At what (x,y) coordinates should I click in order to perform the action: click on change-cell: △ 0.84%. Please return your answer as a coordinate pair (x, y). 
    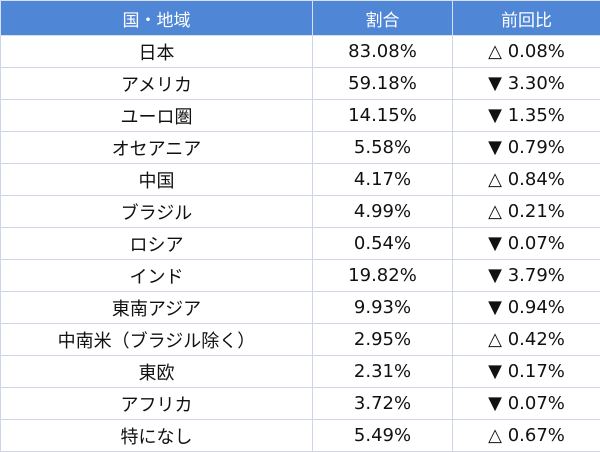
    Looking at the image, I should click on (526, 179).